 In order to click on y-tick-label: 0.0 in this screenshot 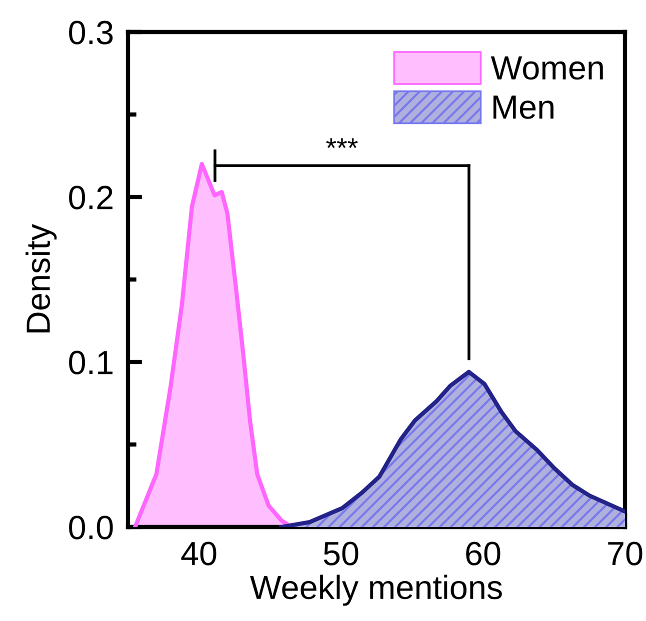, I will do `click(91, 528)`.